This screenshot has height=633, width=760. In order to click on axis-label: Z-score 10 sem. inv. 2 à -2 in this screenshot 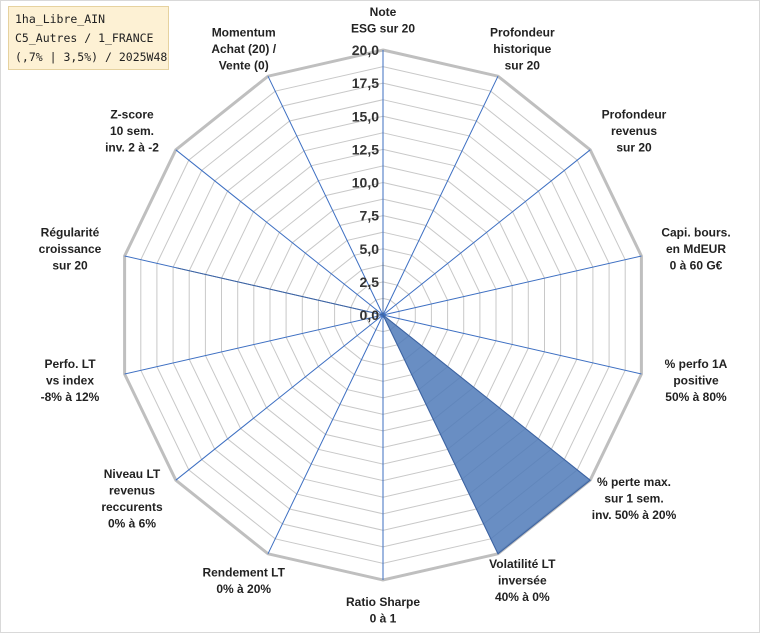, I will do `click(132, 130)`.